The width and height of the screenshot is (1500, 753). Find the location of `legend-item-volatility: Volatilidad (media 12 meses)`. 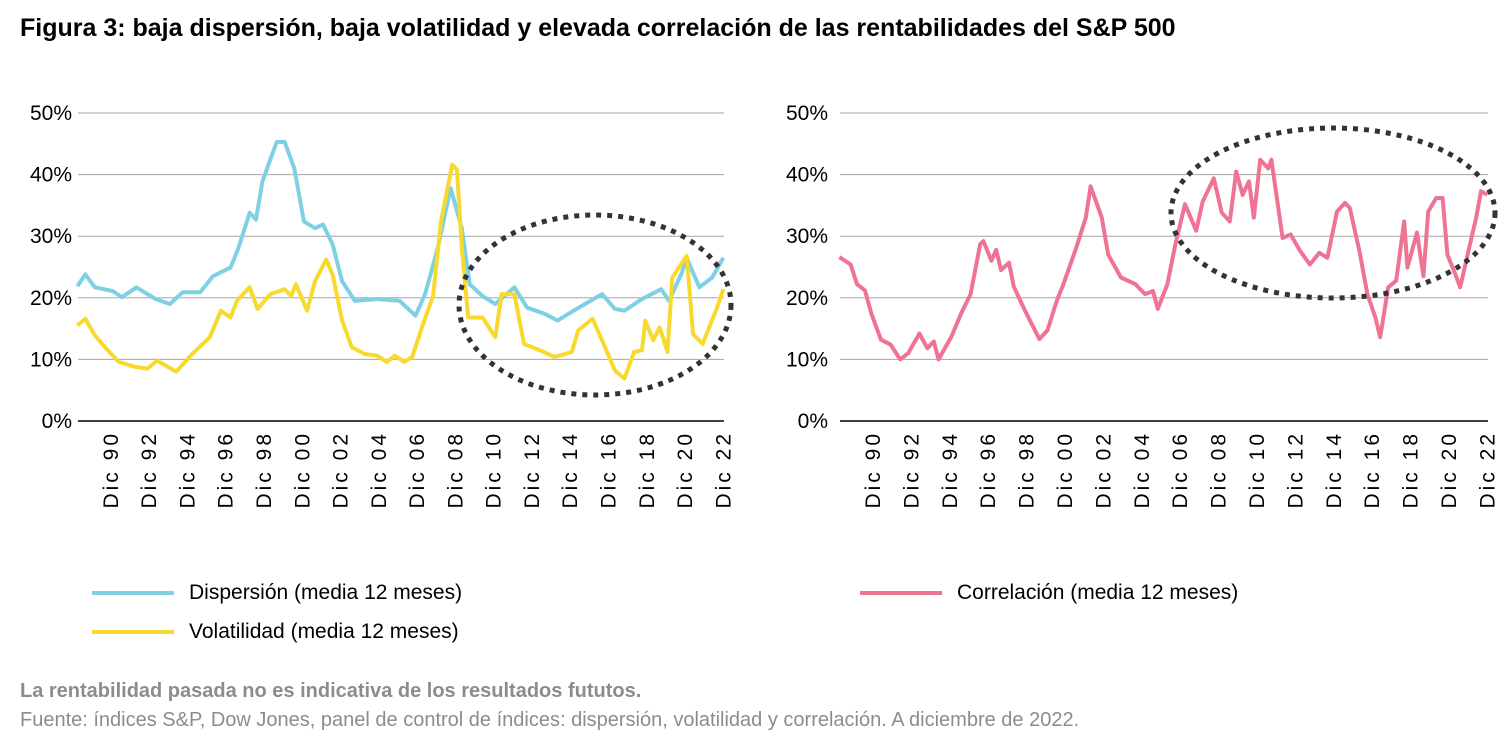

legend-item-volatility: Volatilidad (media 12 meses) is located at coordinates (275, 632).